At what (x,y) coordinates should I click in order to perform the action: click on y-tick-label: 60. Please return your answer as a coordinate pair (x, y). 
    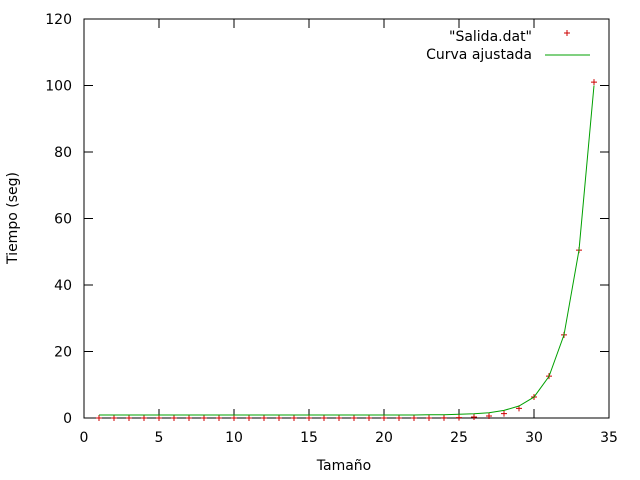
    Looking at the image, I should click on (63, 220).